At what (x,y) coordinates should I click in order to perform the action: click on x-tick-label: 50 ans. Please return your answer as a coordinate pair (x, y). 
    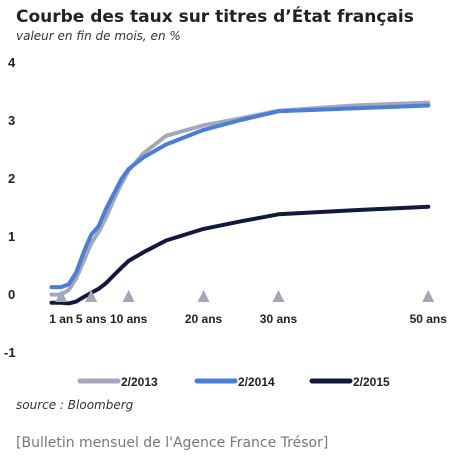
    Looking at the image, I should click on (429, 319).